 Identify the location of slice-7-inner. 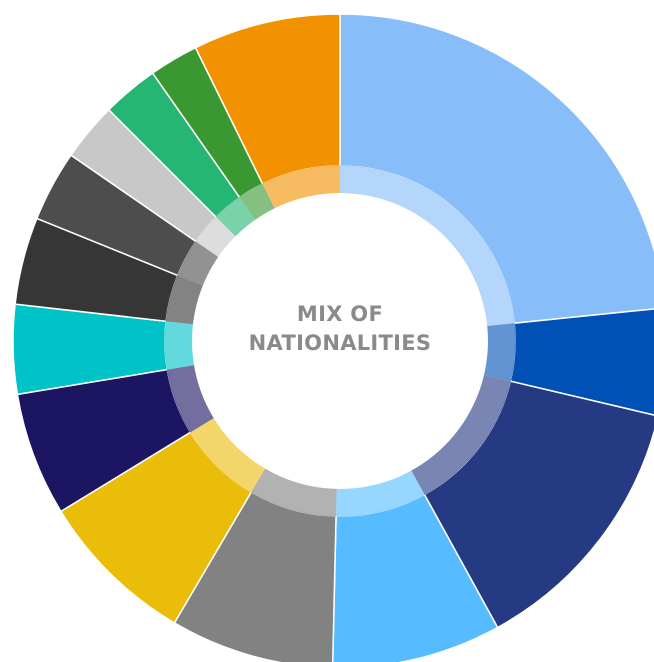
(190, 398).